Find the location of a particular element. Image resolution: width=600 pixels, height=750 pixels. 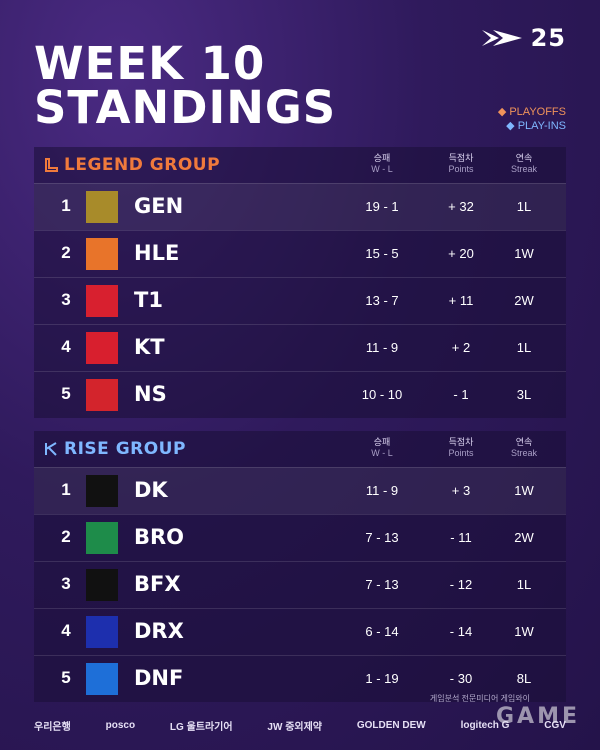

win-loss: 15 - 5 is located at coordinates (382, 253).